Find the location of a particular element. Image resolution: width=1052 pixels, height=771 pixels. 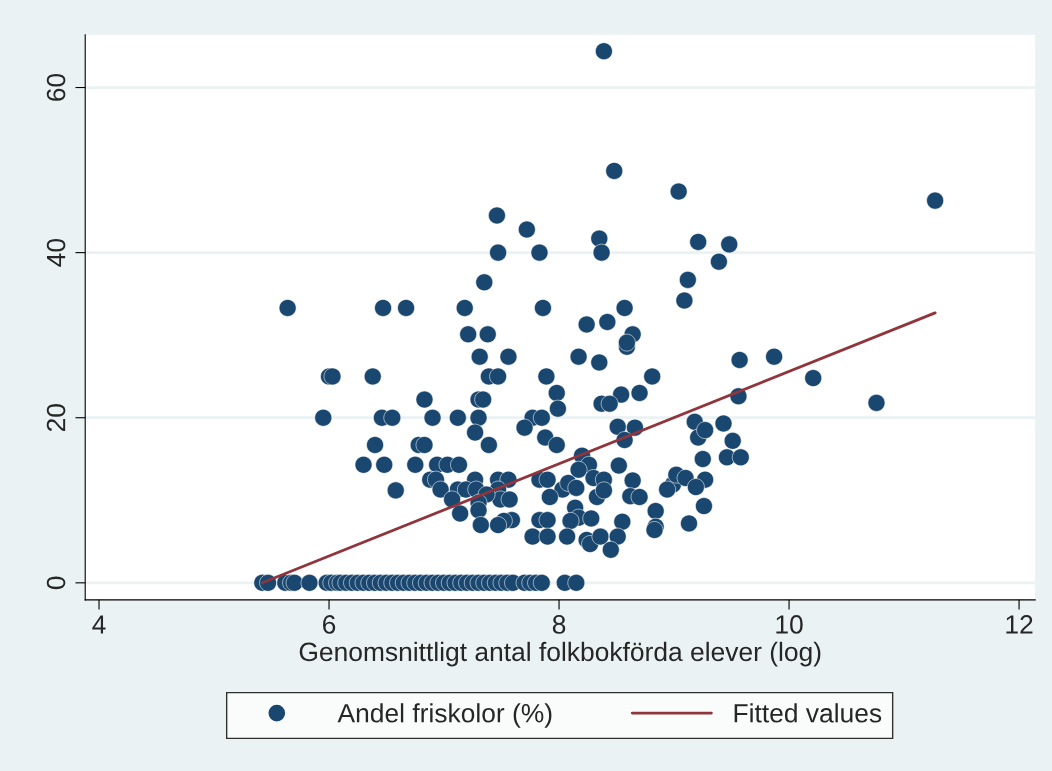

y-tick-label: 0 is located at coordinates (56, 583).